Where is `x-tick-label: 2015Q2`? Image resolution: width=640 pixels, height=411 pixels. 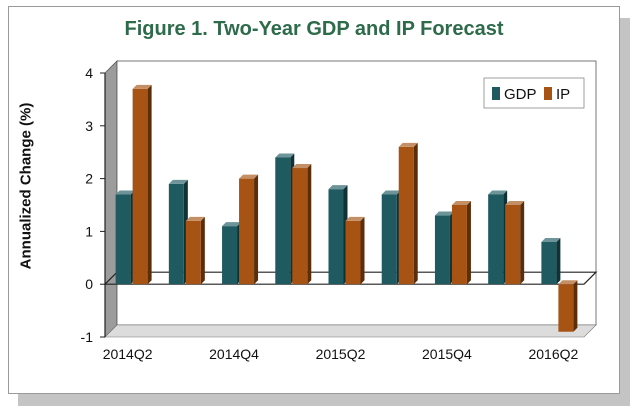
x-tick-label: 2015Q2 is located at coordinates (341, 354).